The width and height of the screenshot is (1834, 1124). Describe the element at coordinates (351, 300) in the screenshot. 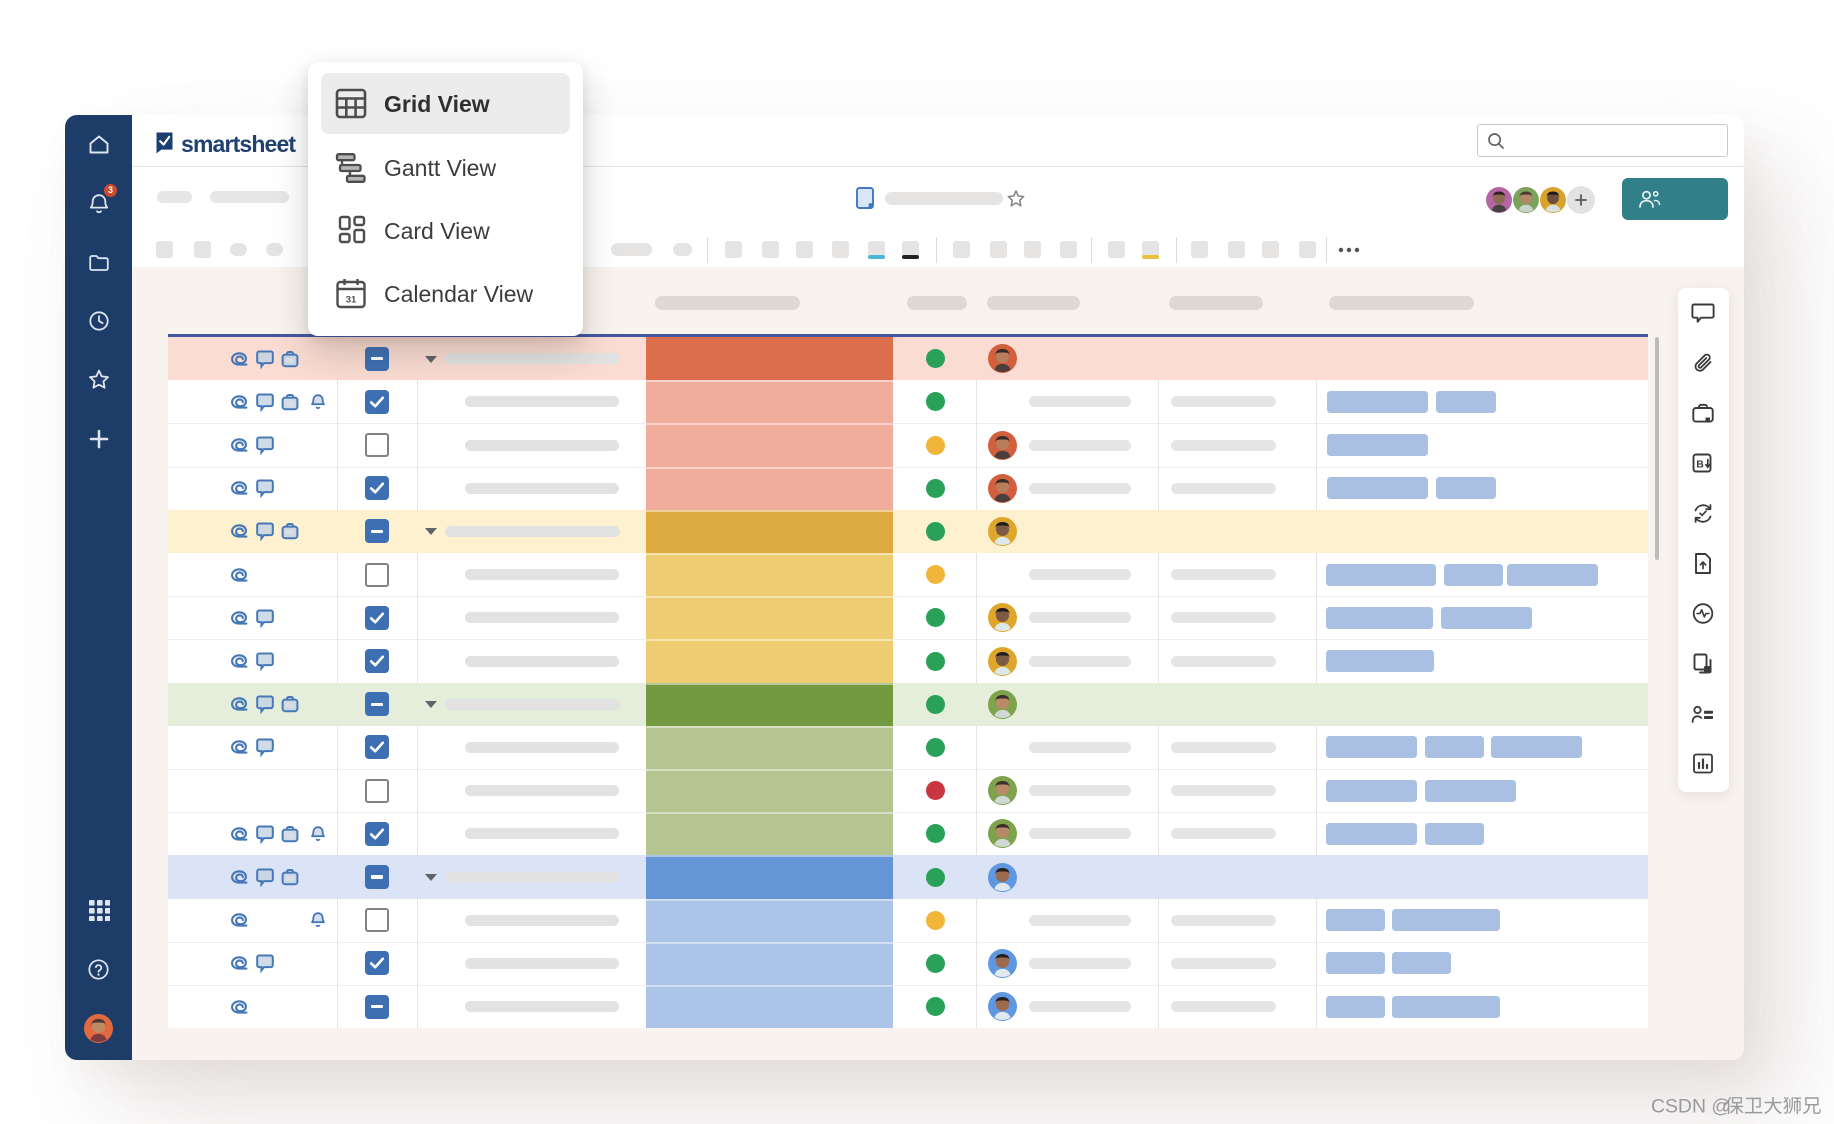

I see `svg-text: 31` at that location.